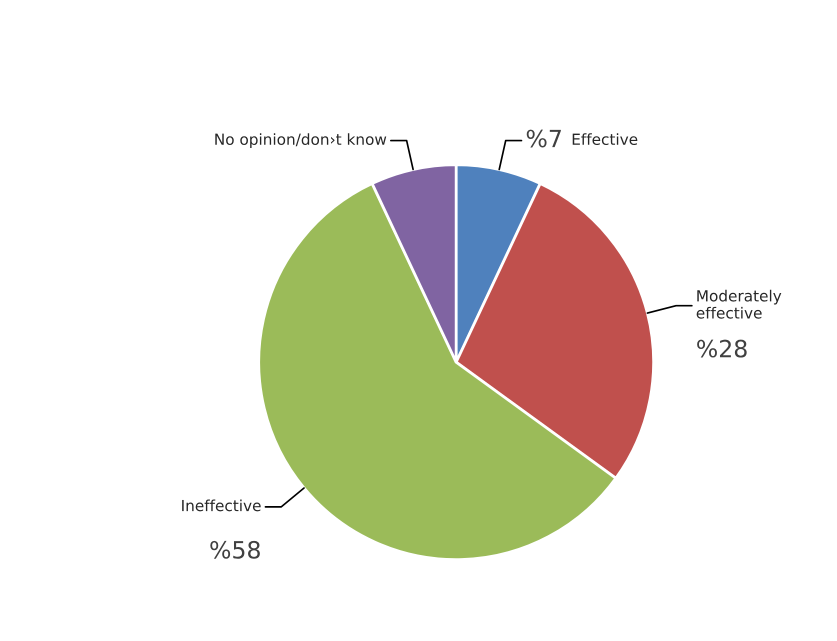 Image resolution: width=837 pixels, height=641 pixels. I want to click on data-label: %58, so click(235, 549).